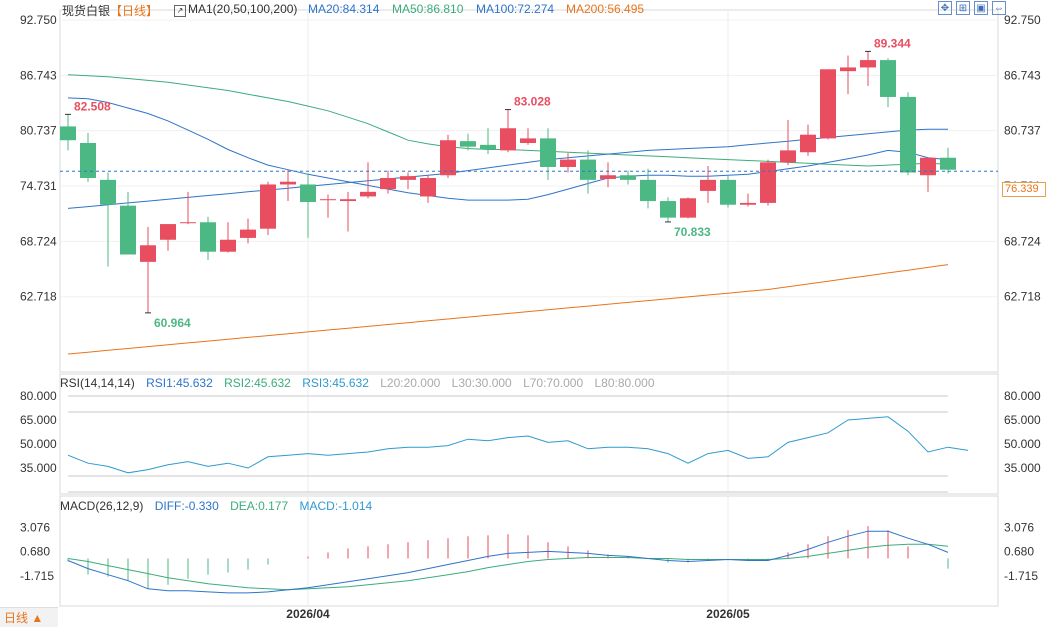 This screenshot has width=1048, height=628. Describe the element at coordinates (1022, 241) in the screenshot. I see `price-axis-label-right: 68.724` at that location.